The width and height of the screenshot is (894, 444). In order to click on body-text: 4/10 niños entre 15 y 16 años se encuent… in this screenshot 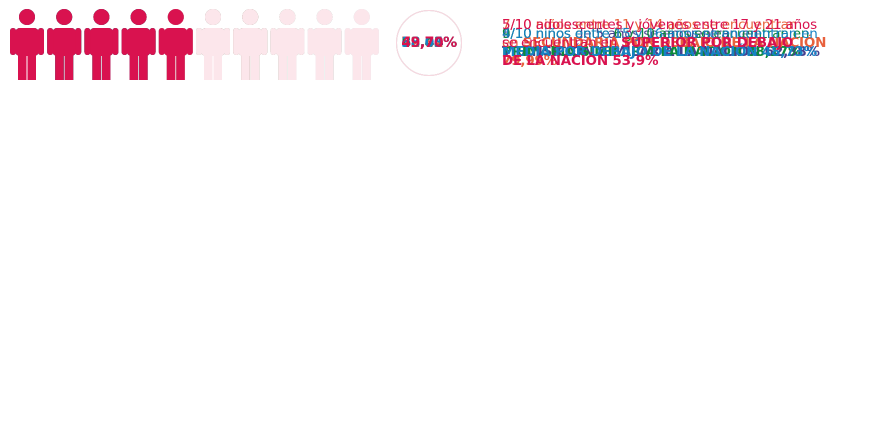, I will do `click(660, 34)`.